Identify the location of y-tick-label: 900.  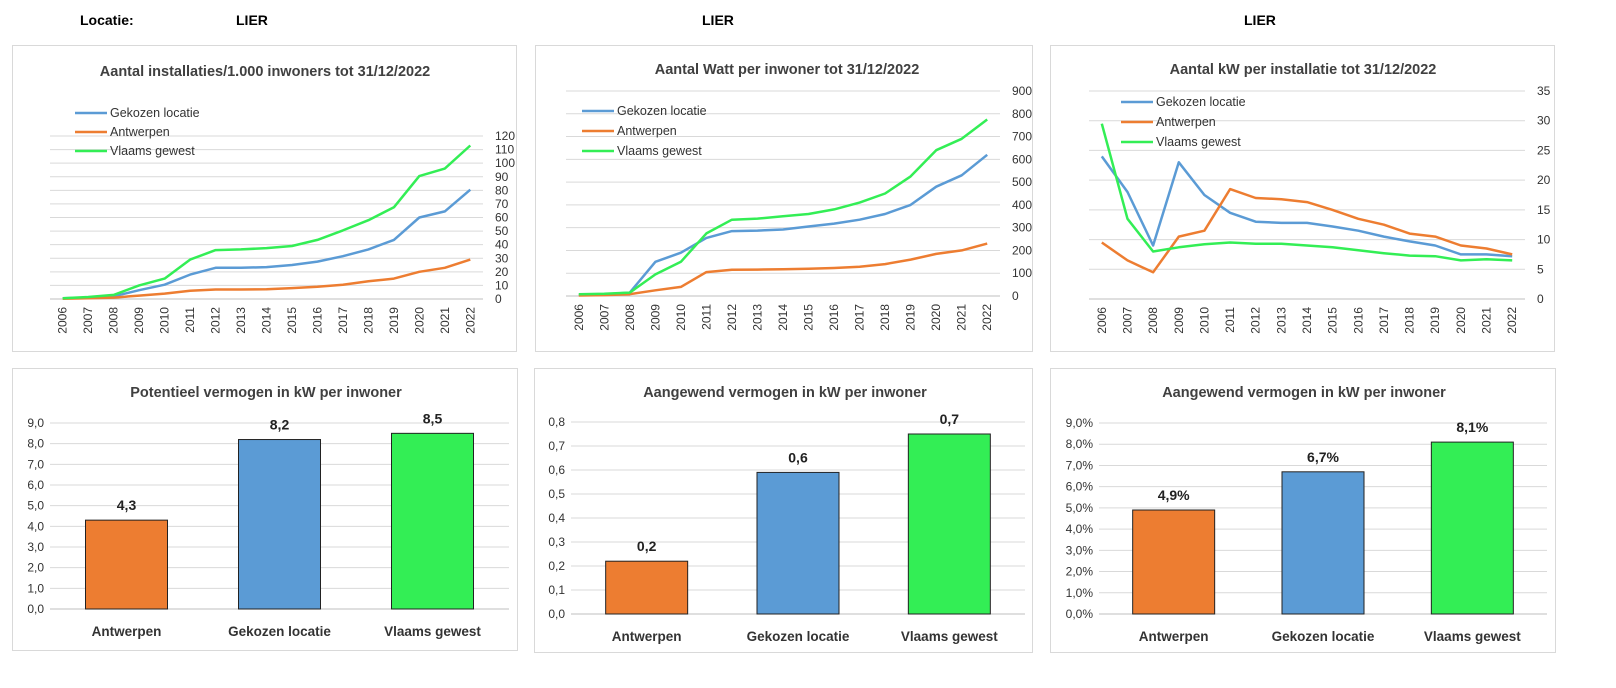
(1022, 91).